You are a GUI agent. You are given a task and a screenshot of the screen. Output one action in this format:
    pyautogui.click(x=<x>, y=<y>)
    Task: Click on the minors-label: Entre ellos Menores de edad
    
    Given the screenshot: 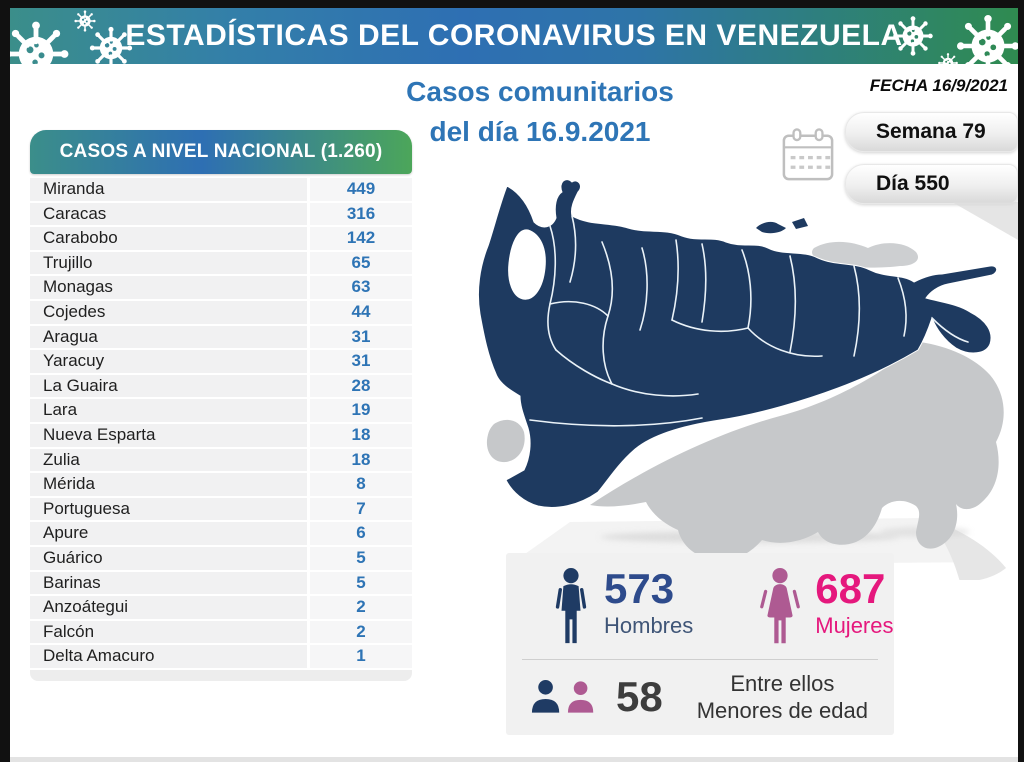 What is the action you would take?
    pyautogui.click(x=782, y=697)
    